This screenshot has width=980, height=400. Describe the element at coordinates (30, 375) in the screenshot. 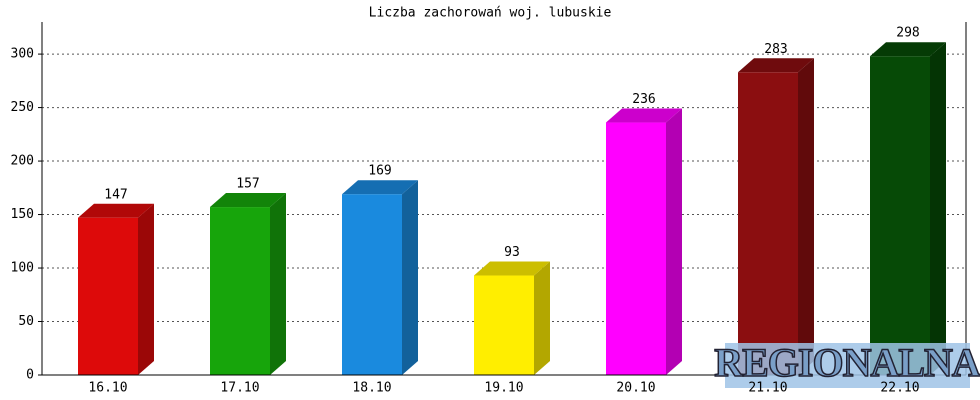

I see `y-tick-label: 0` at that location.